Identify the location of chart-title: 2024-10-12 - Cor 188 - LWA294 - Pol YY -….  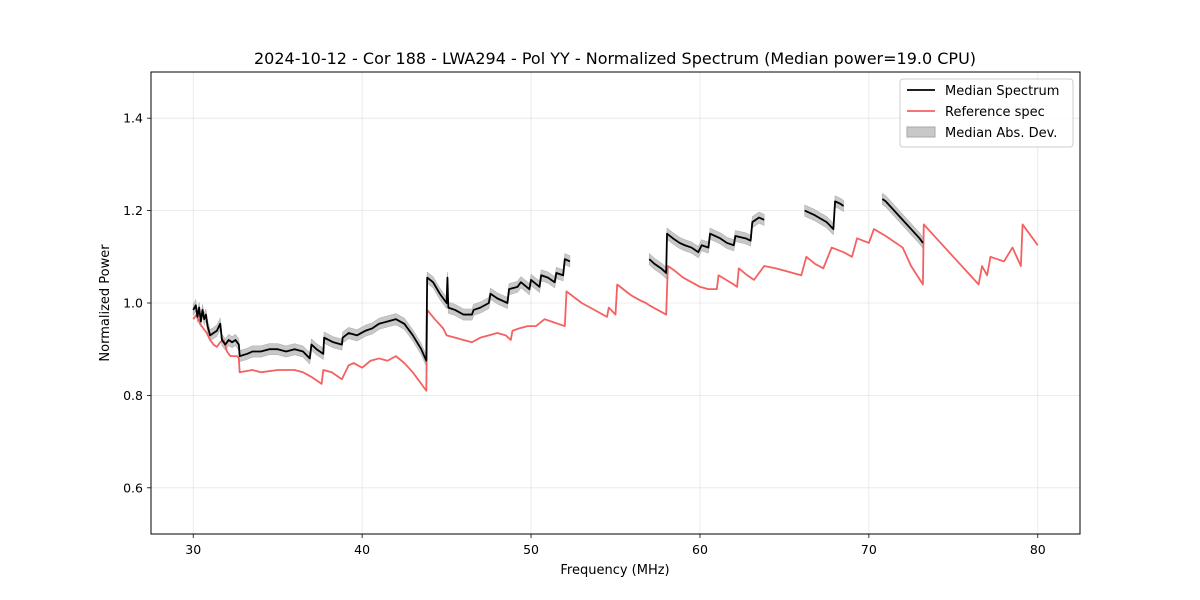
(615, 58).